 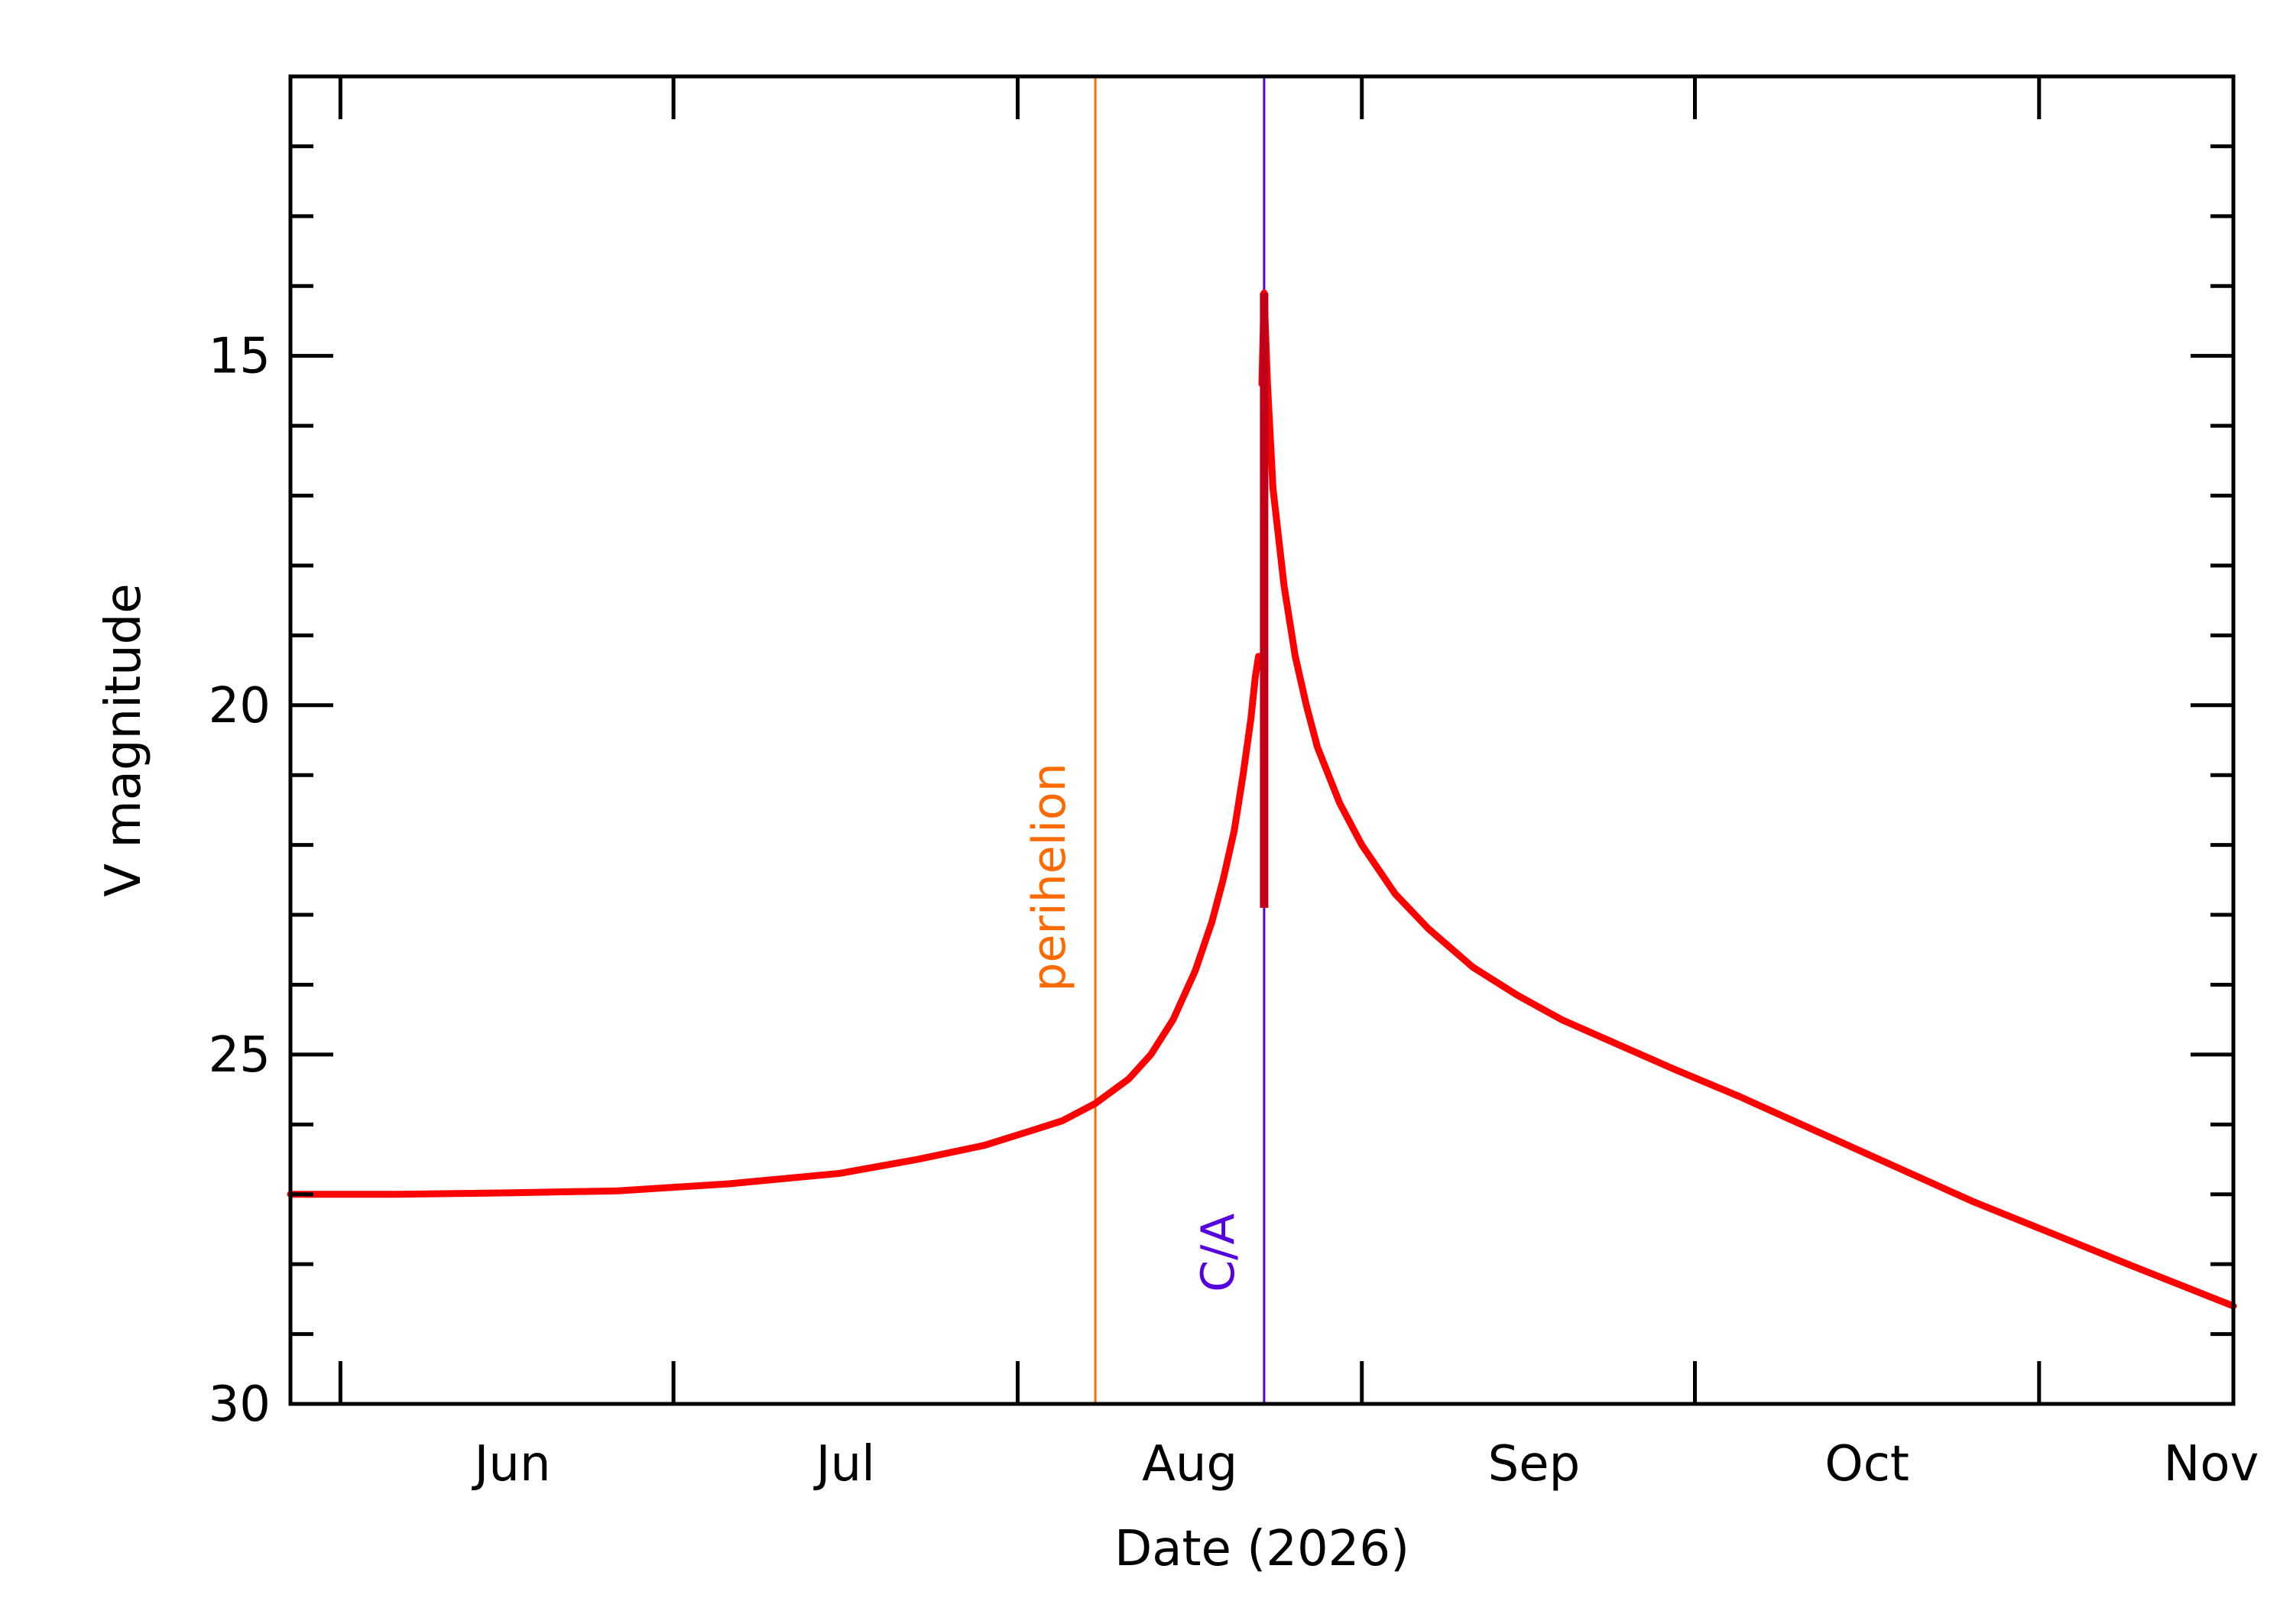 What do you see at coordinates (240, 706) in the screenshot?
I see `y-tick-label: 20` at bounding box center [240, 706].